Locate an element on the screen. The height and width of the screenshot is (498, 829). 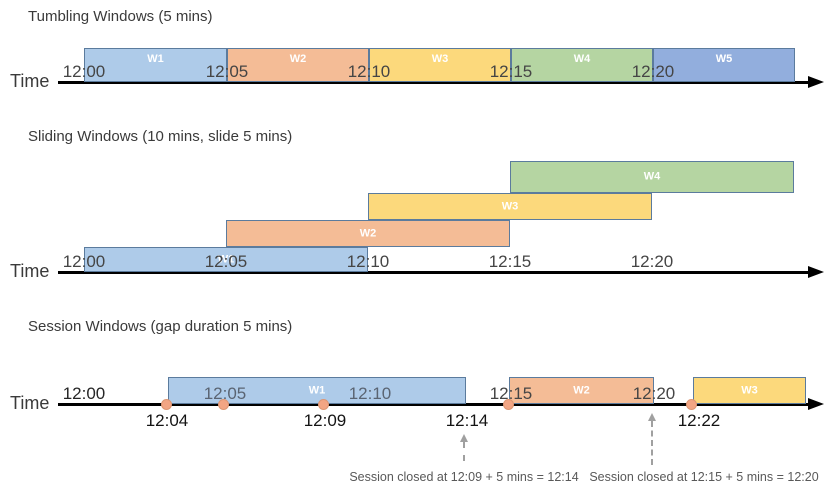
tumbling-tick-1205: 12:05 is located at coordinates (227, 71).